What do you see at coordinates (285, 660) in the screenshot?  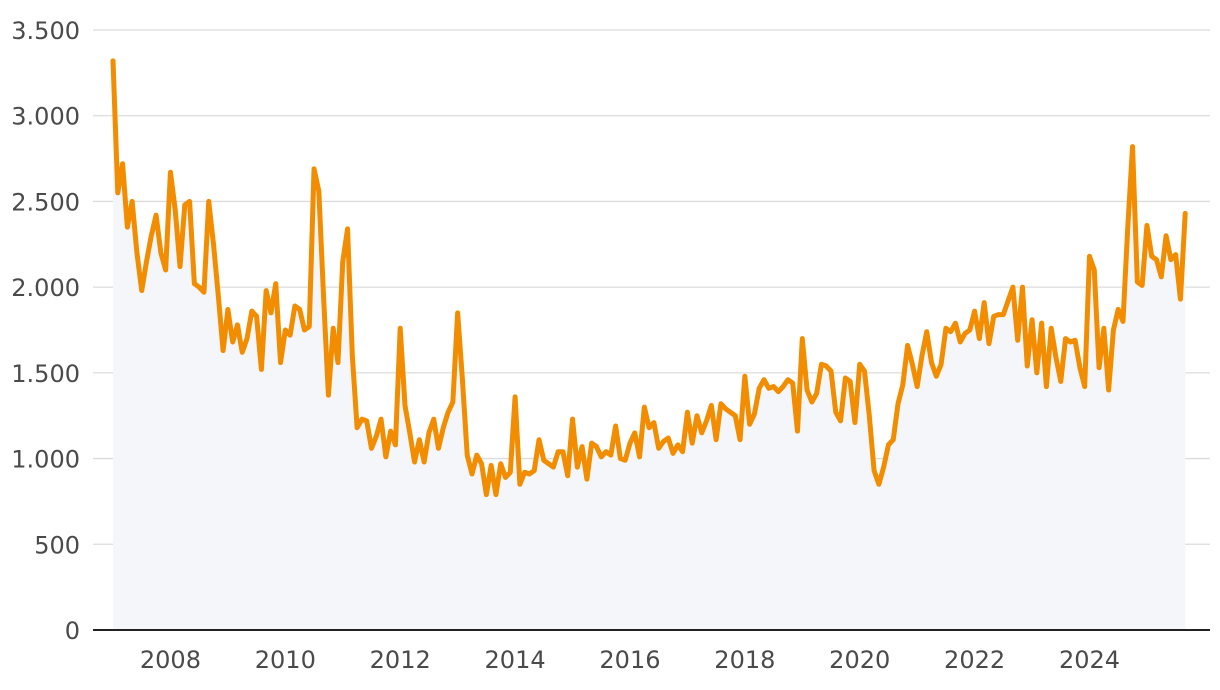 I see `x-tick-label: 2010` at bounding box center [285, 660].